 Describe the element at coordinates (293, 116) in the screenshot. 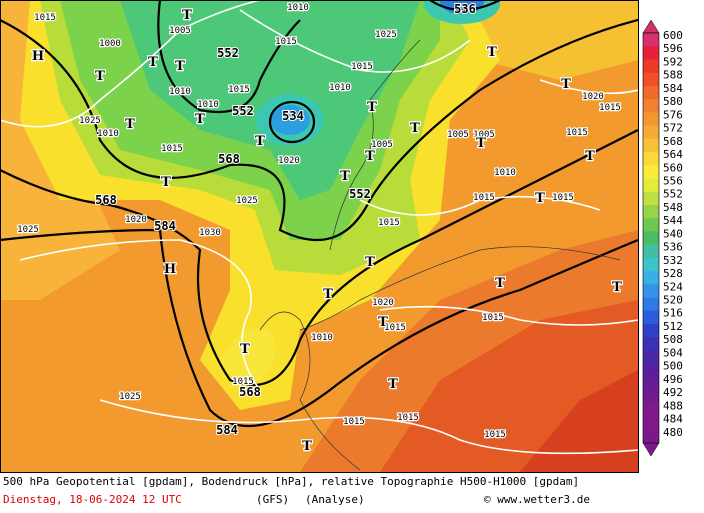

I see `contour-label: 534` at that location.